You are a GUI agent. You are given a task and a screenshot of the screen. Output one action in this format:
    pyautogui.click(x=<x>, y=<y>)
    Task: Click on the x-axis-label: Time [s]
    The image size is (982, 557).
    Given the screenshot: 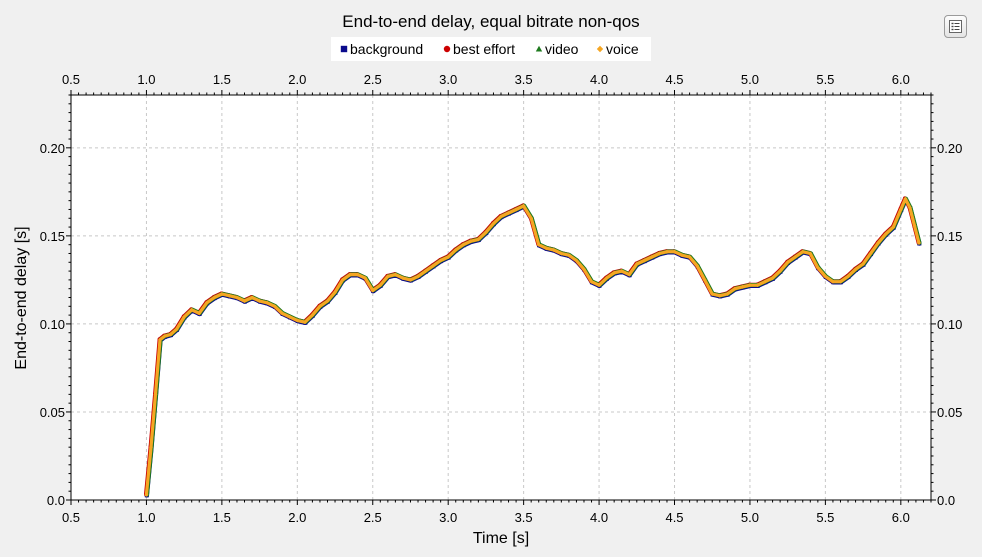 What is the action you would take?
    pyautogui.click(x=501, y=538)
    